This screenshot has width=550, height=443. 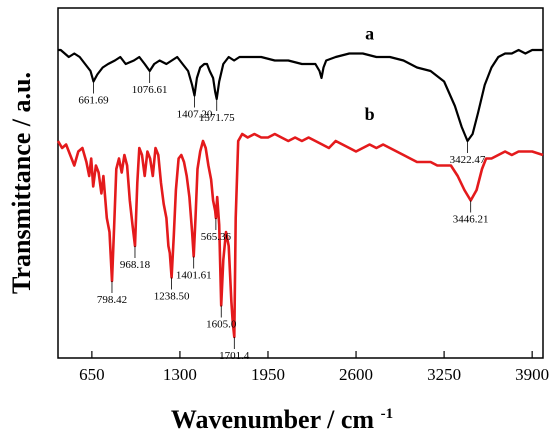 I want to click on peak-label: 661.69, so click(x=93, y=101).